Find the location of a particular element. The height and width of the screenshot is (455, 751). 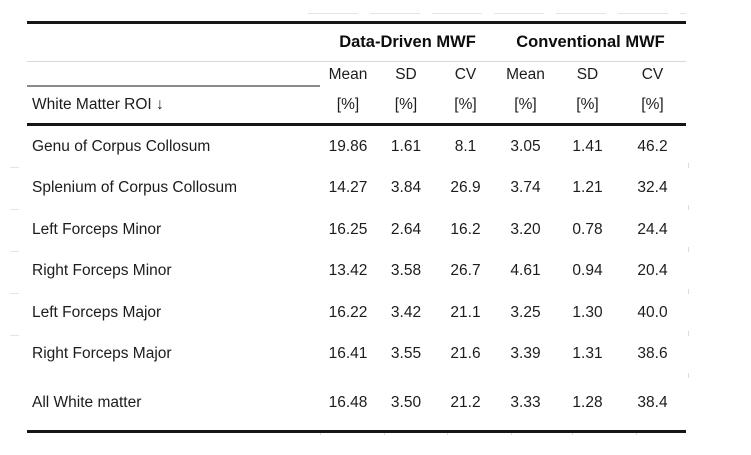

value-cell: 3.50 is located at coordinates (406, 402).